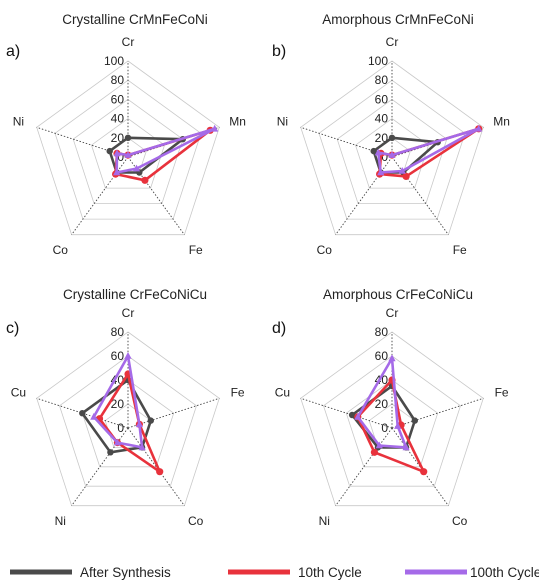 The image size is (539, 580). What do you see at coordinates (135, 19) in the screenshot?
I see `panel-title: Crystalline CrMnFeCoNi` at bounding box center [135, 19].